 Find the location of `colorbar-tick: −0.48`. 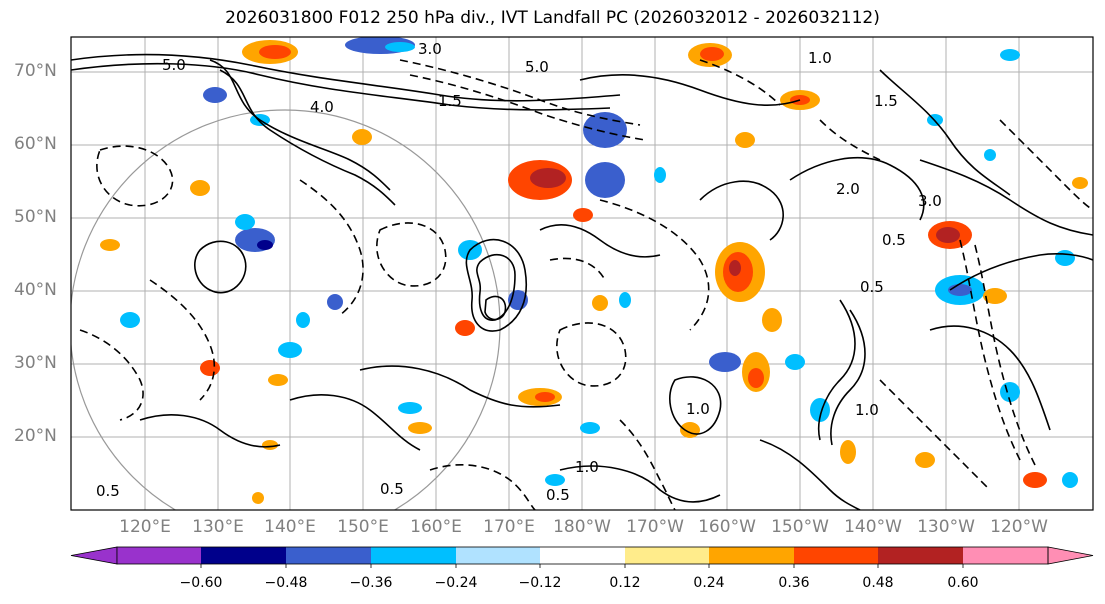

colorbar-tick: −0.48 is located at coordinates (286, 583).